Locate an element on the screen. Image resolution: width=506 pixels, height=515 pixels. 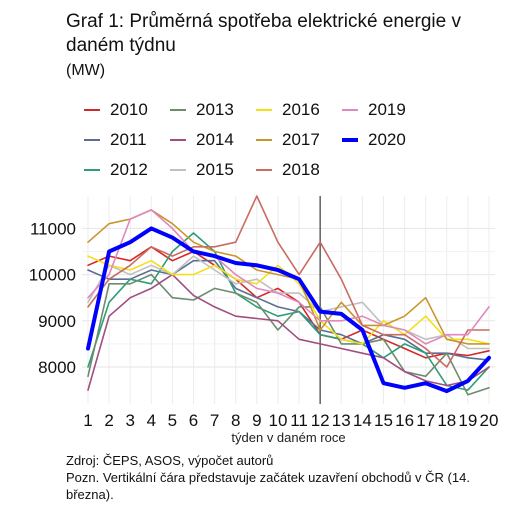
legend-item-2019: 2019 is located at coordinates (374, 110).